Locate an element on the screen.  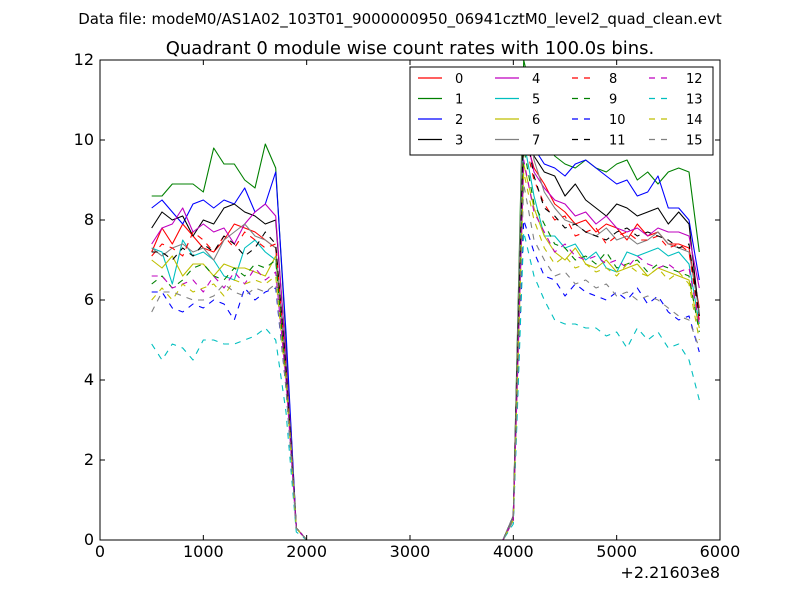
legend-label-10: 10 is located at coordinates (617, 120).